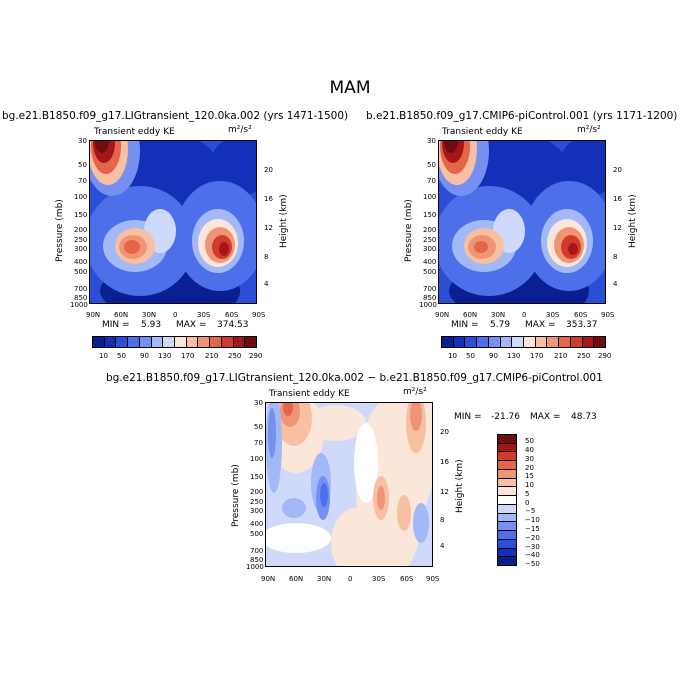 The height and width of the screenshot is (700, 700). What do you see at coordinates (431, 165) in the screenshot?
I see `panel2-ptick: 50` at bounding box center [431, 165].